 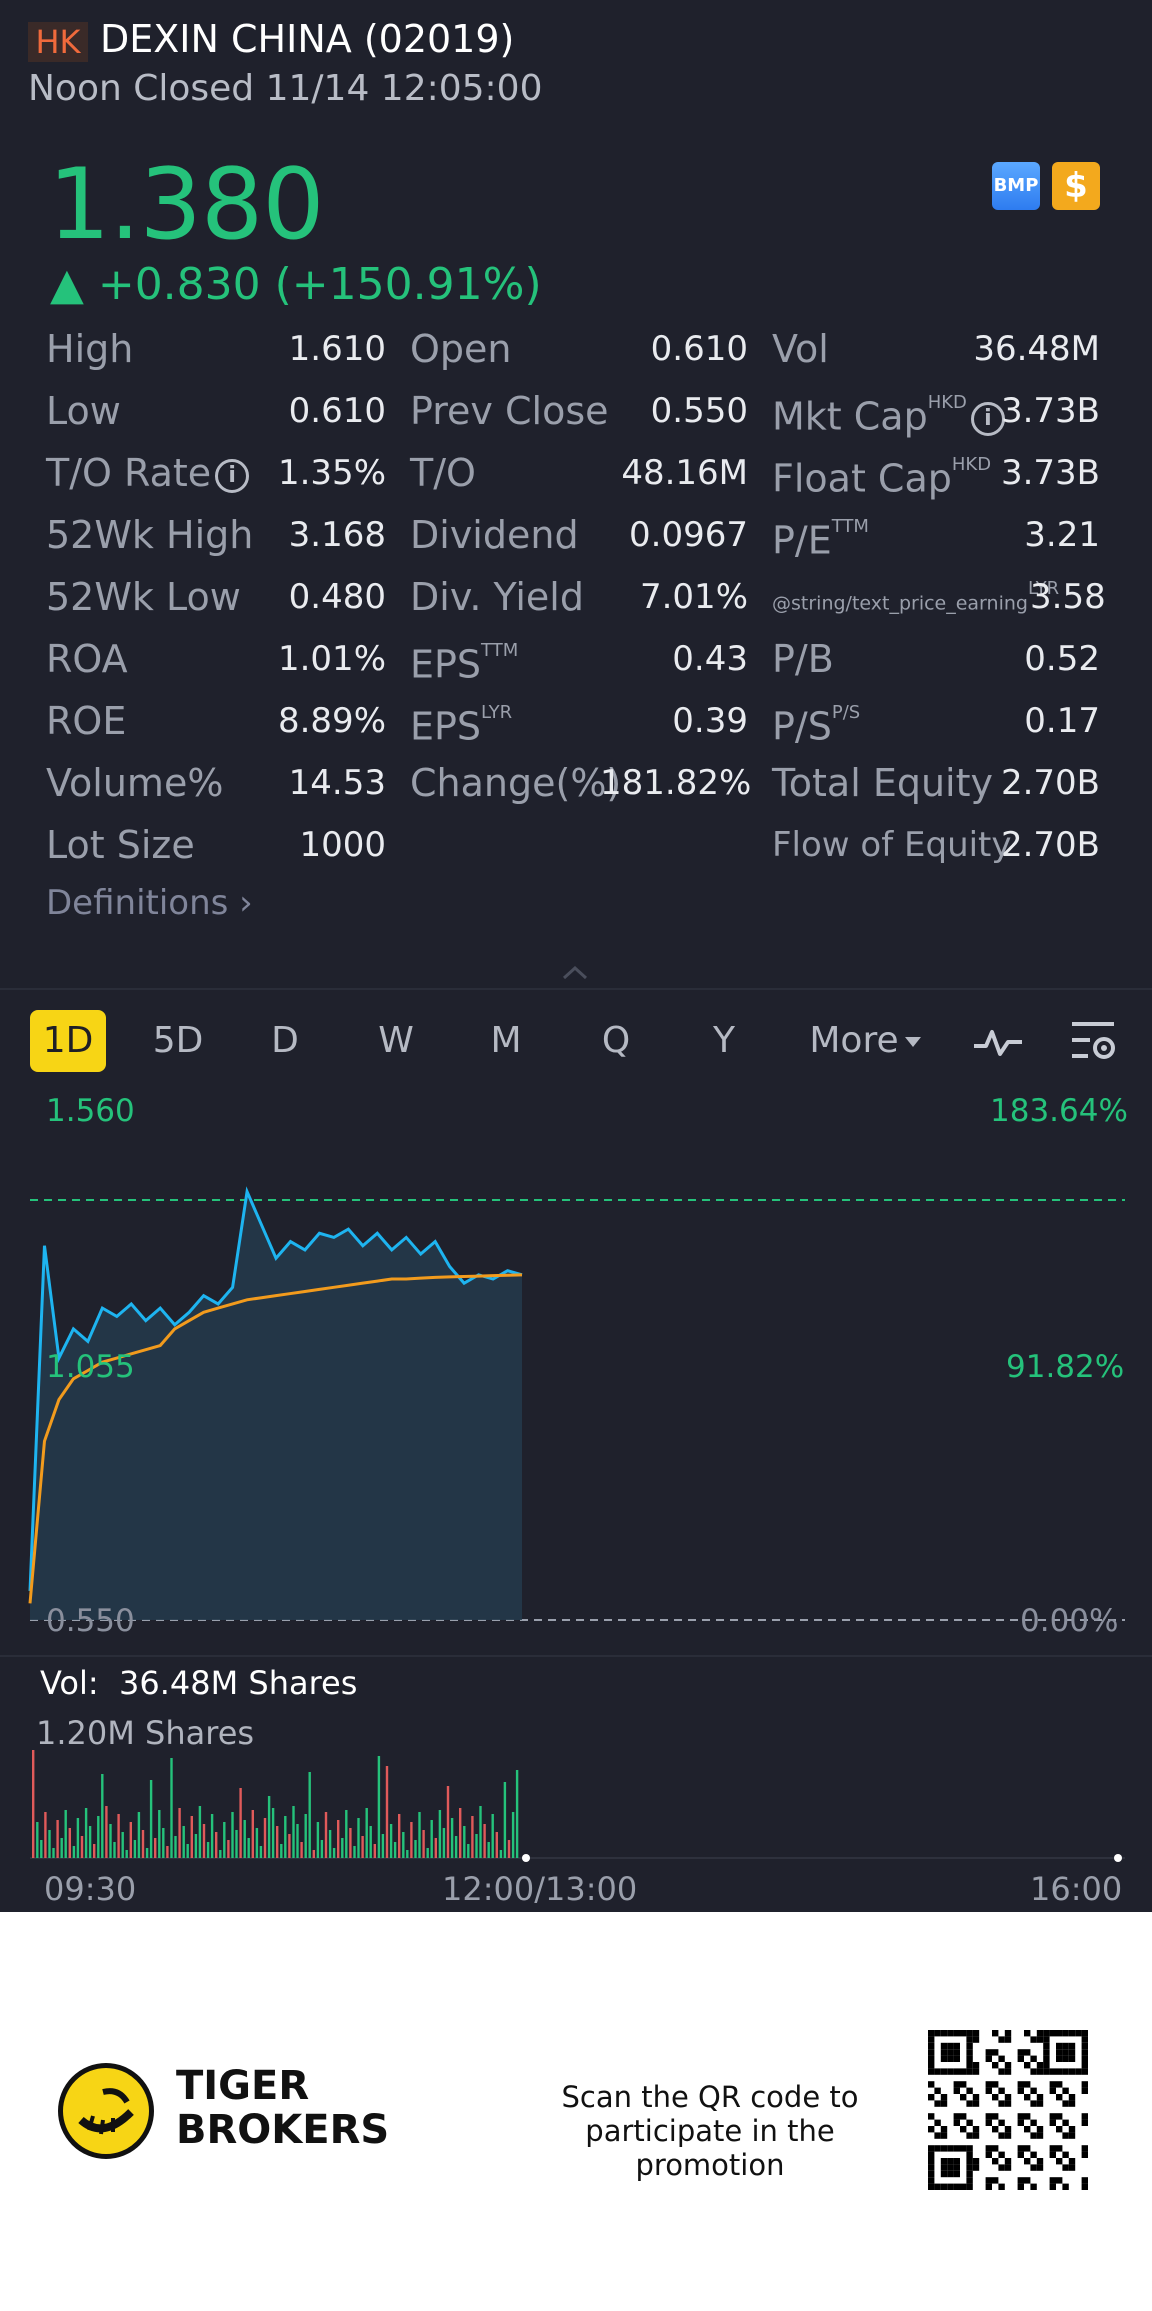 What do you see at coordinates (724, 1040) in the screenshot?
I see `tab-year: Y` at bounding box center [724, 1040].